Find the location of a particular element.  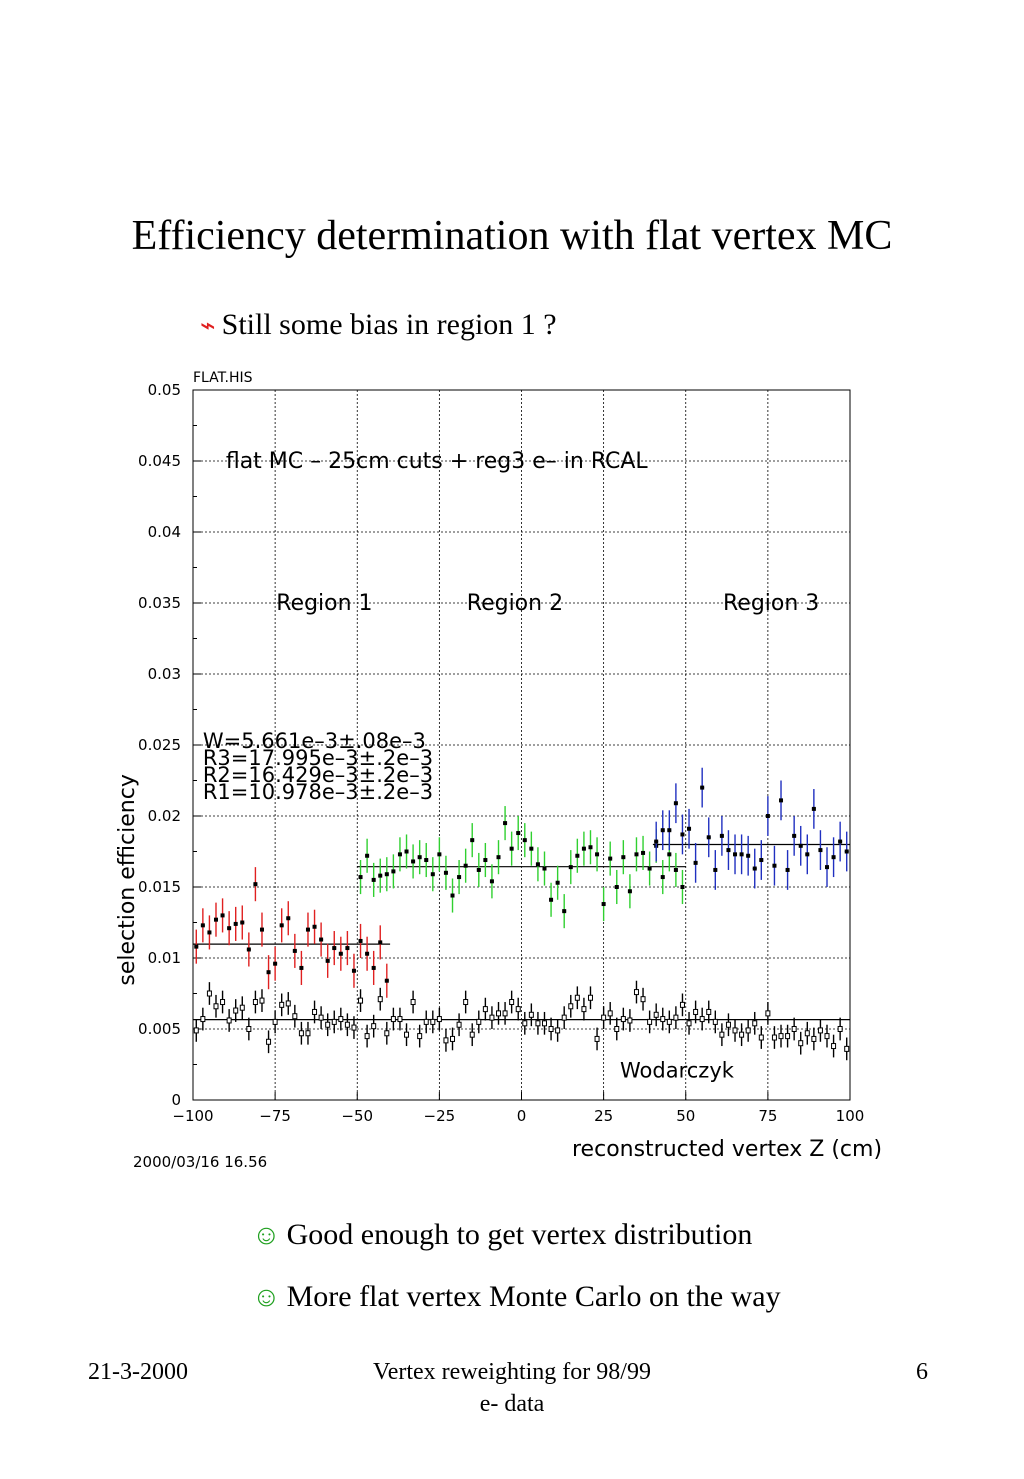

x-tick-label: 0 is located at coordinates (522, 1116).